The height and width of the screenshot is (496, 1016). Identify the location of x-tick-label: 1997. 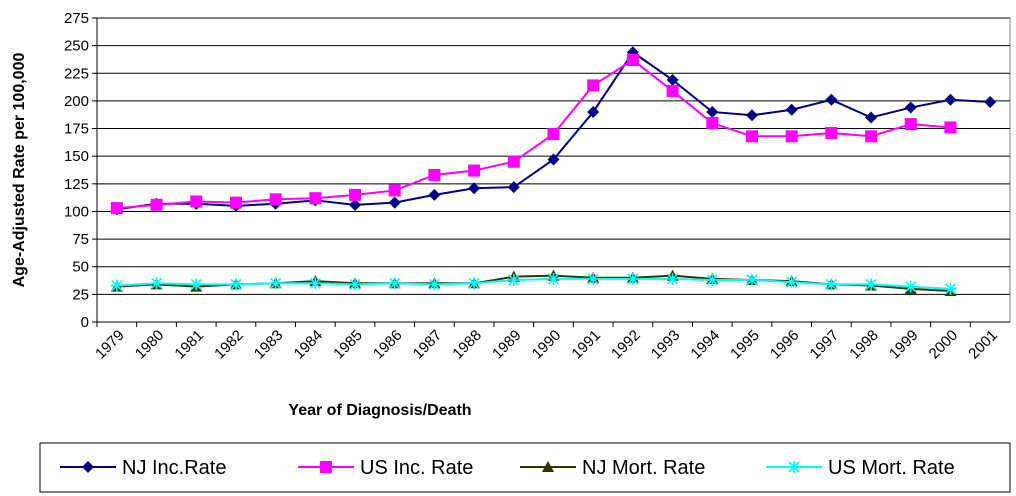
(825, 345).